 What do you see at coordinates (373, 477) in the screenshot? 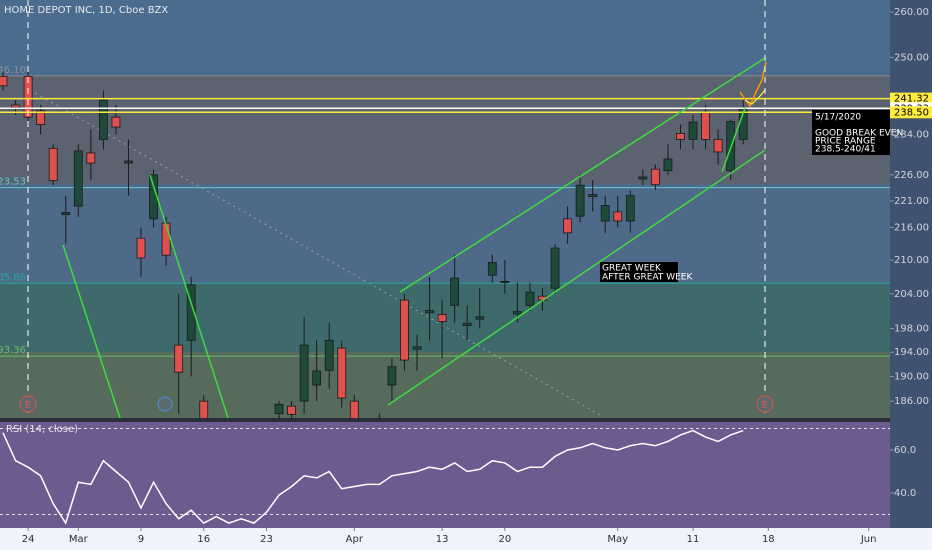
I see `rsi-line` at bounding box center [373, 477].